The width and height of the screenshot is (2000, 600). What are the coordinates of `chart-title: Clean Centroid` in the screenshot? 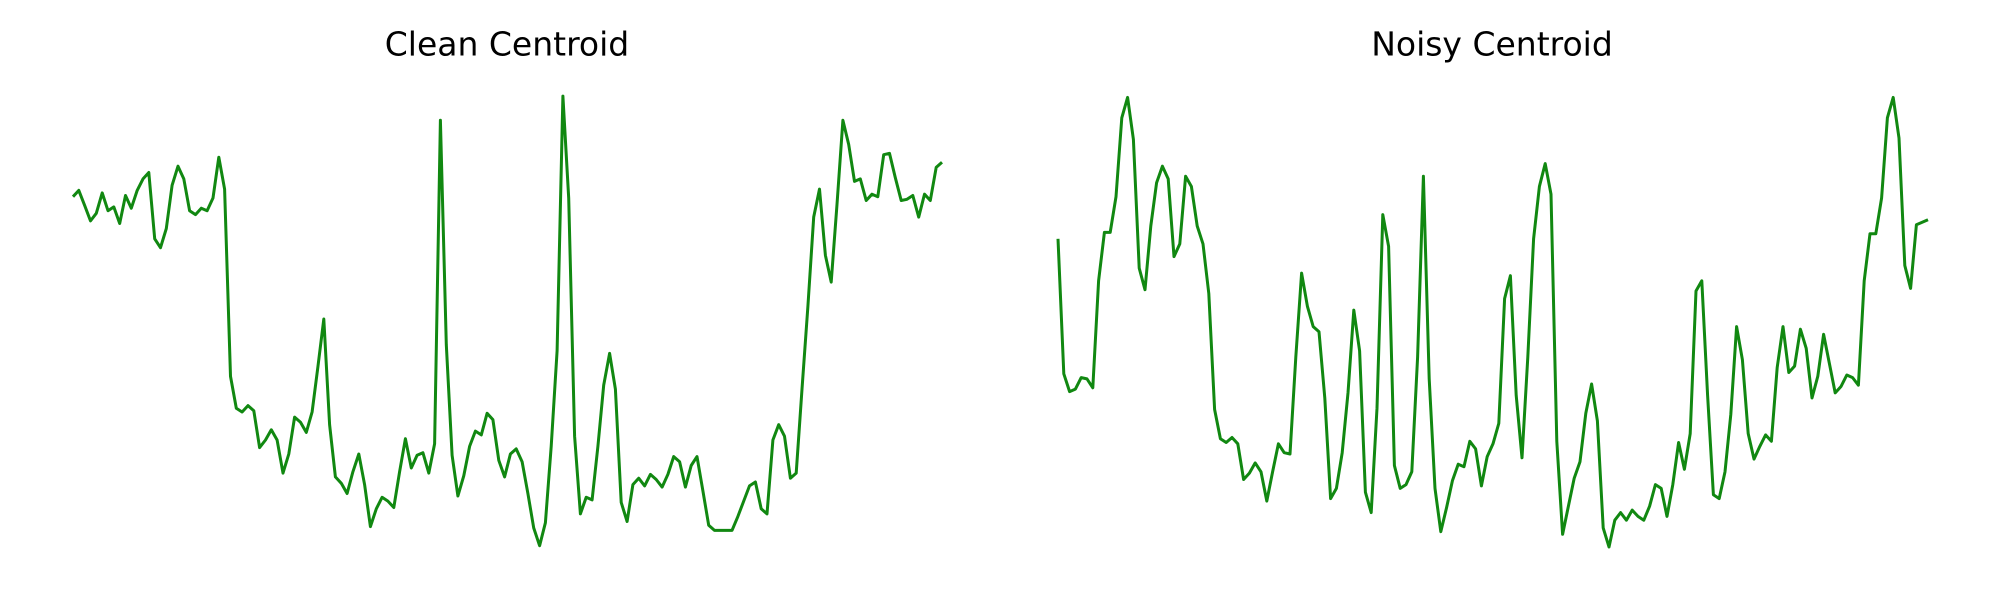 It's located at (507, 44).